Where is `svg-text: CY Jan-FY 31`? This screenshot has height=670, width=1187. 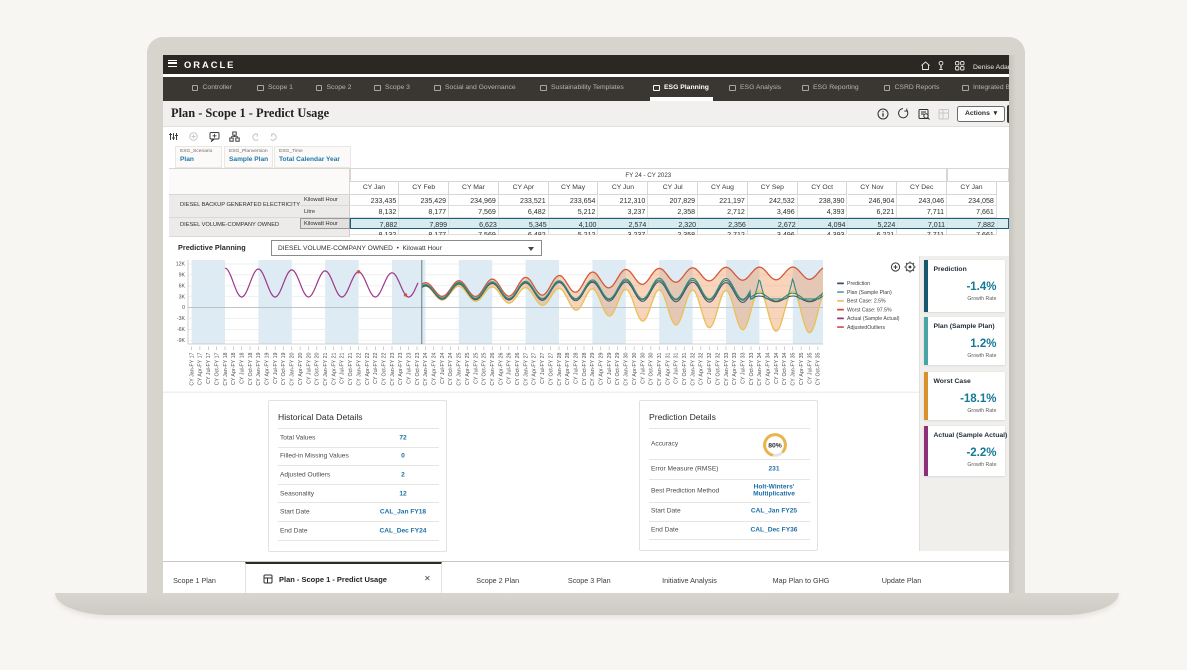
svg-text: CY Jan-FY 31 is located at coordinates (660, 368).